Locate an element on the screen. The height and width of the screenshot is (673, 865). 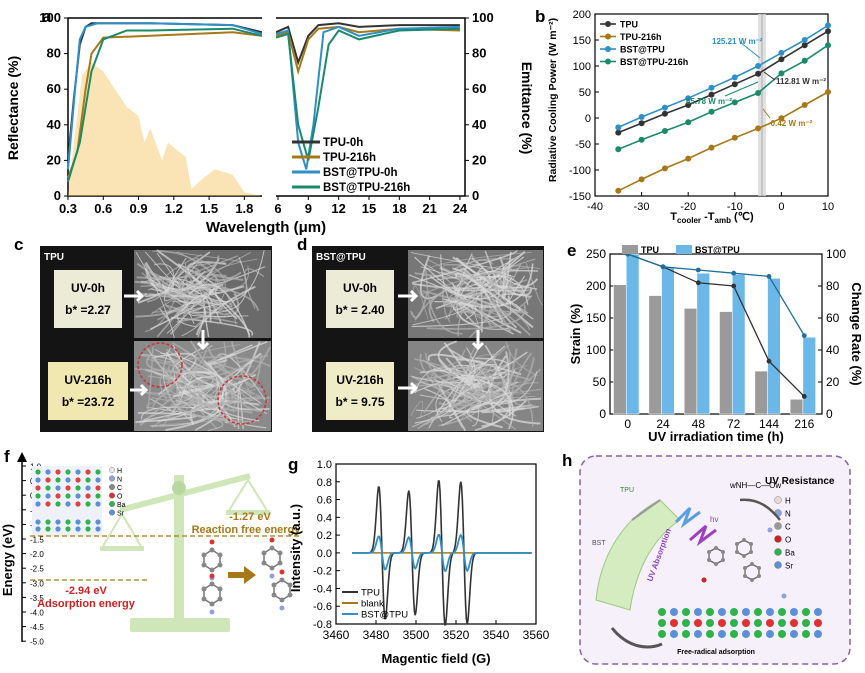
panel-e-legend: TPU BST@TPU is located at coordinates (681, 250).